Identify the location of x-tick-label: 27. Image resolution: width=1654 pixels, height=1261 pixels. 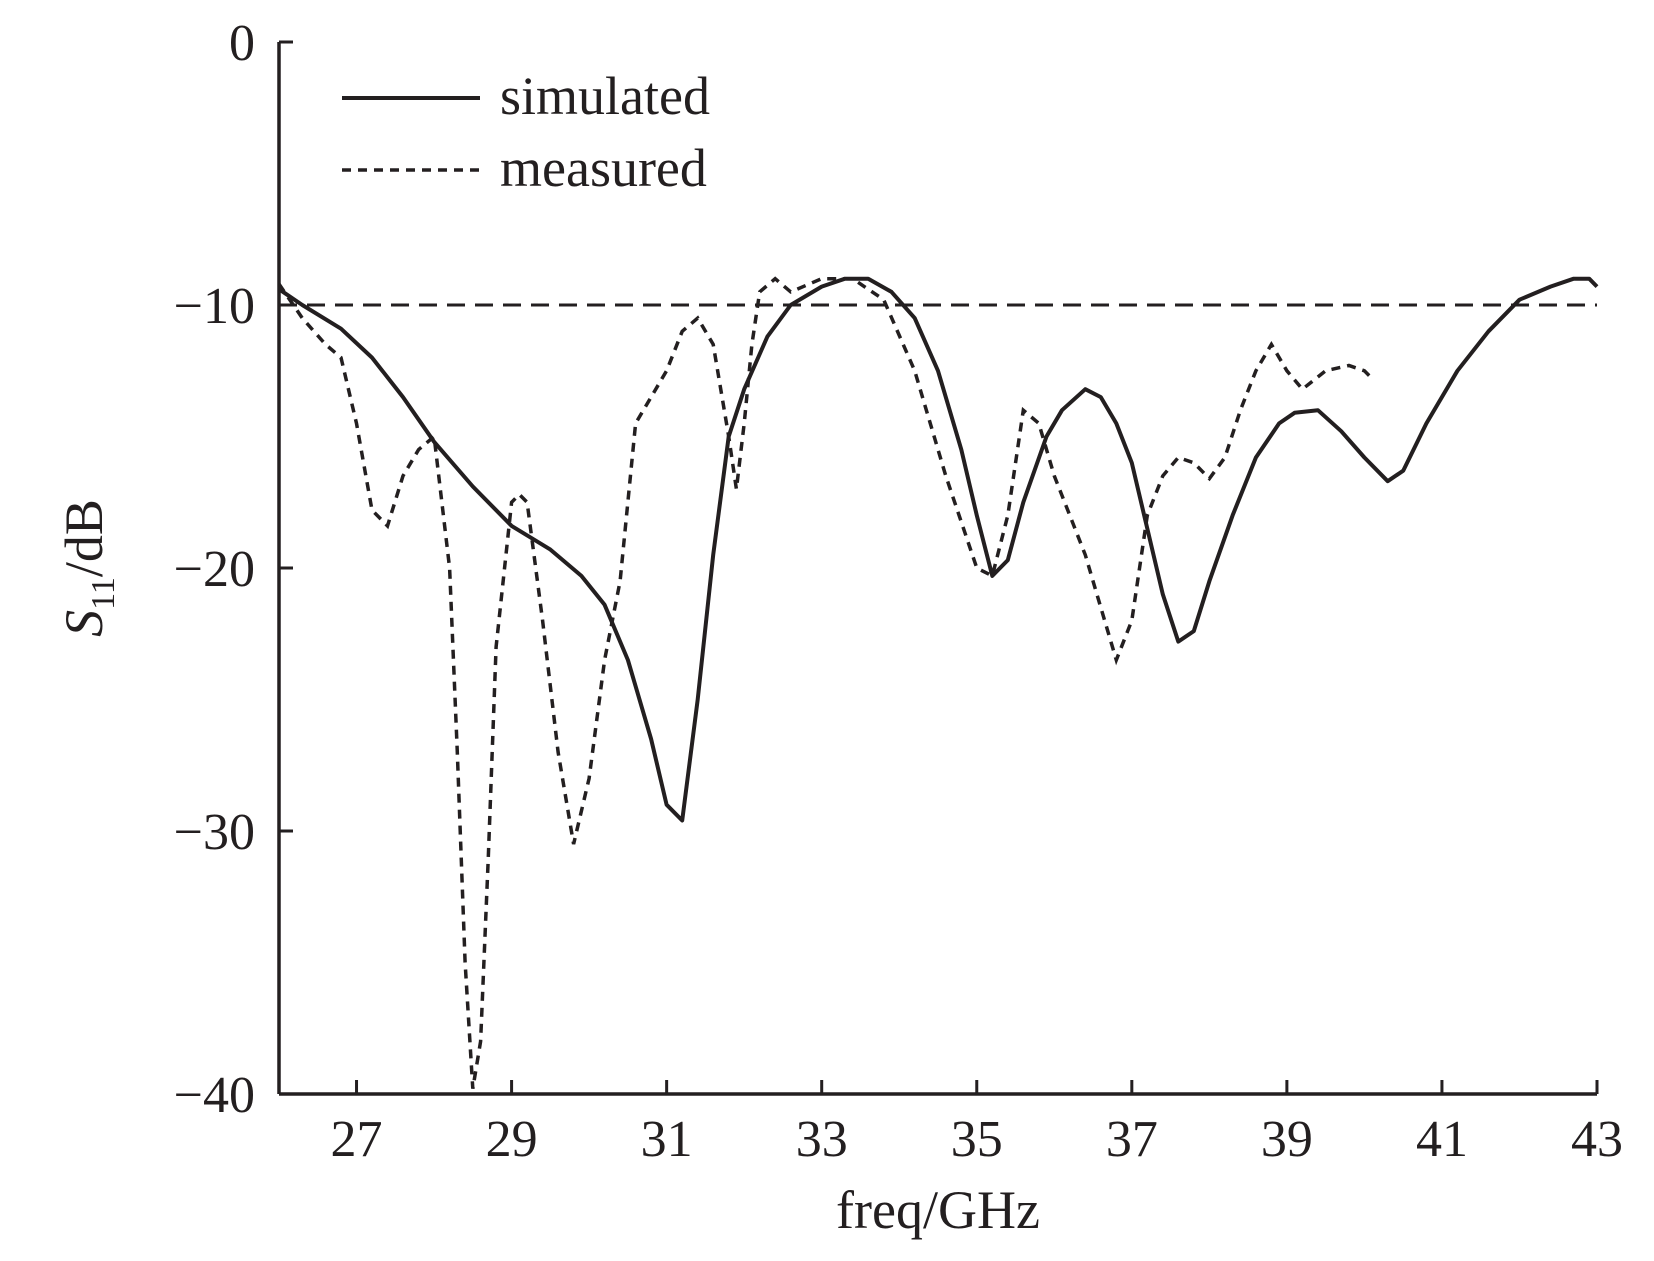
(357, 1139).